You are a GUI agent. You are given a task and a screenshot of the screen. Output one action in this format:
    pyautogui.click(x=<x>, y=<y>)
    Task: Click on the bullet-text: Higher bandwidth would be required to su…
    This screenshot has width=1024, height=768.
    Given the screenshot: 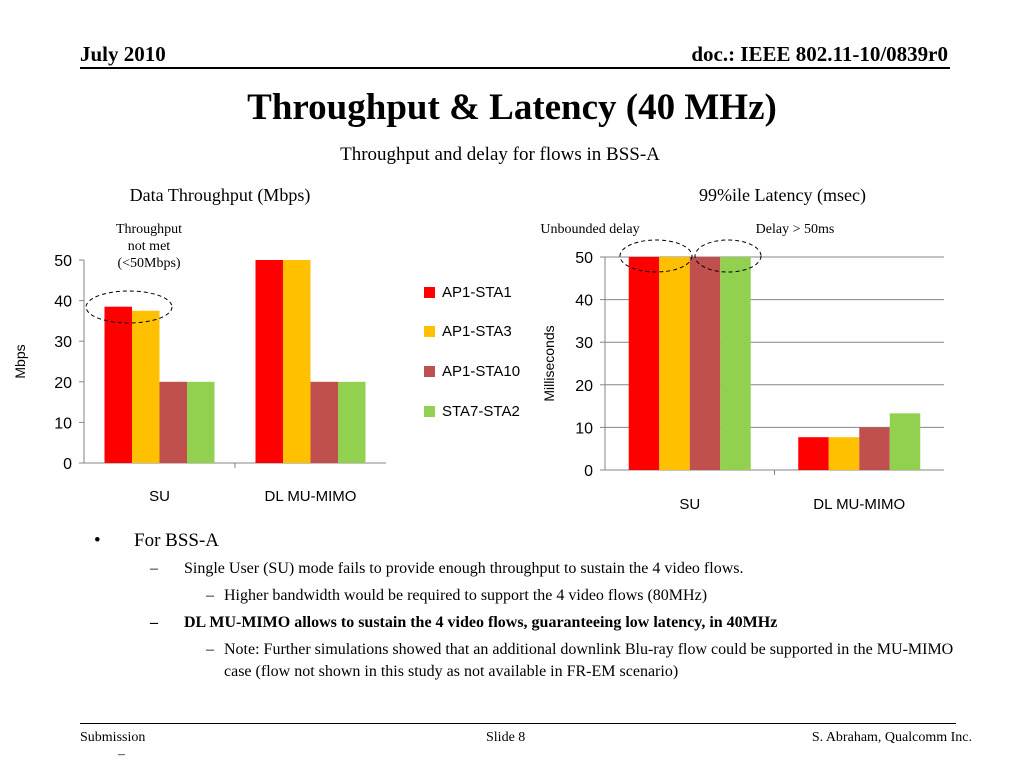 What is the action you would take?
    pyautogui.click(x=466, y=595)
    